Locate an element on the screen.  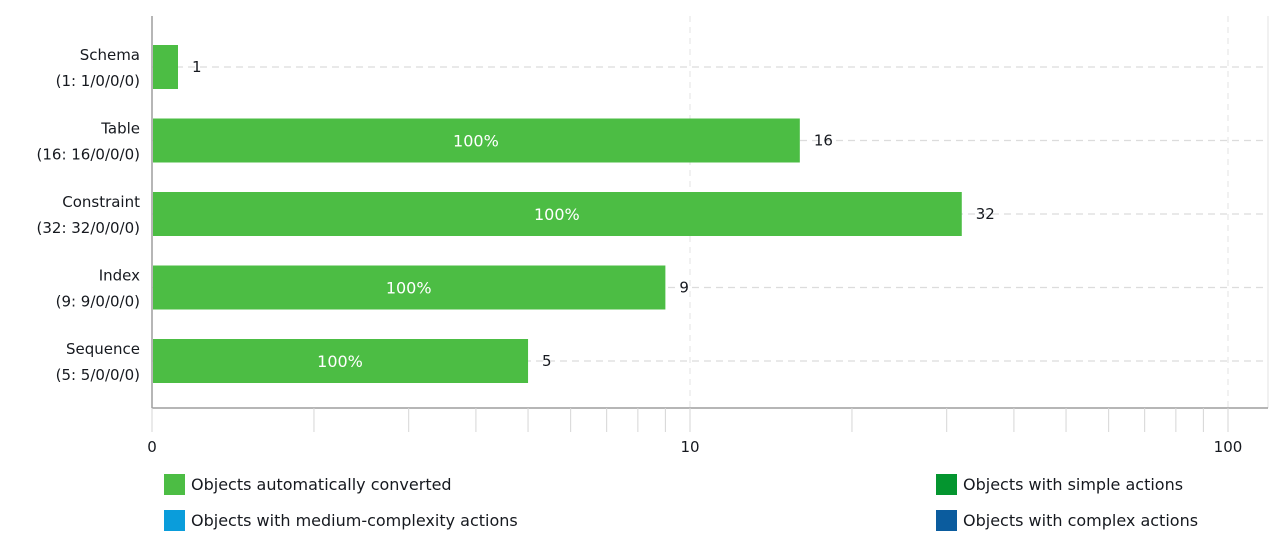
legend-label-medium-actions: Objects with medium-complexity actions is located at coordinates (354, 520).